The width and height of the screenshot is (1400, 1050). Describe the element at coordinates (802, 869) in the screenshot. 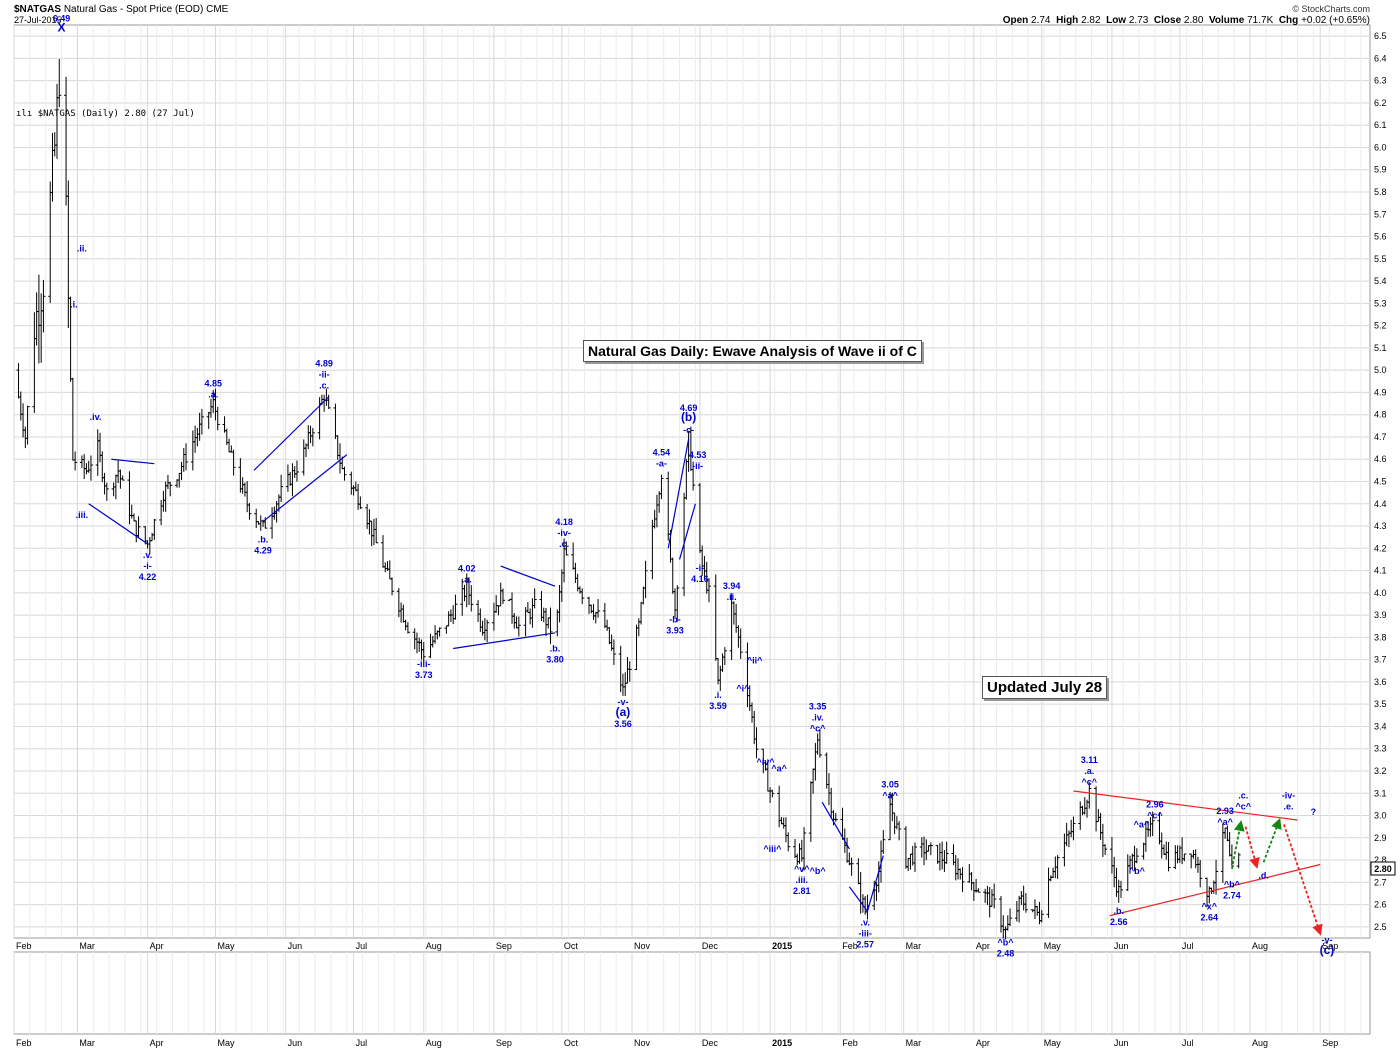

I see `wave-label: ^v^` at that location.